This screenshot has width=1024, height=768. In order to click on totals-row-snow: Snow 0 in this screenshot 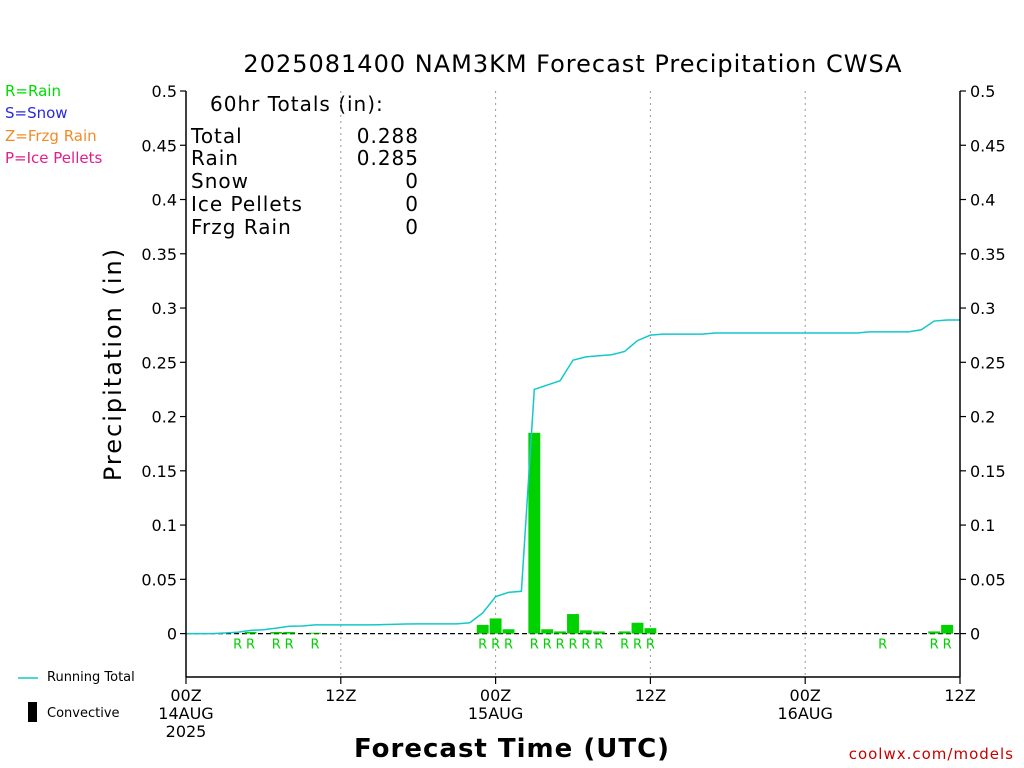, I will do `click(305, 181)`.